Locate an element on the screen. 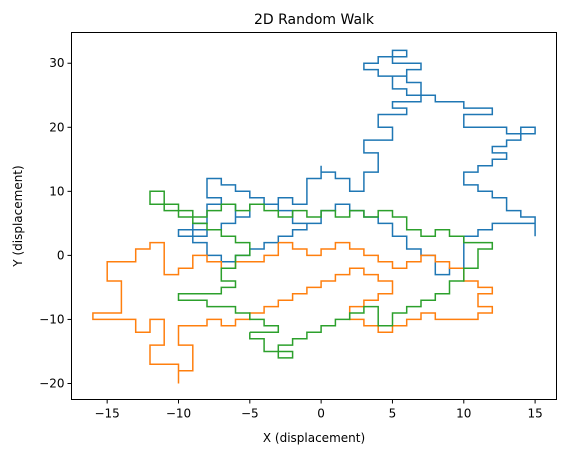  x-tick-label: 5 is located at coordinates (393, 414).